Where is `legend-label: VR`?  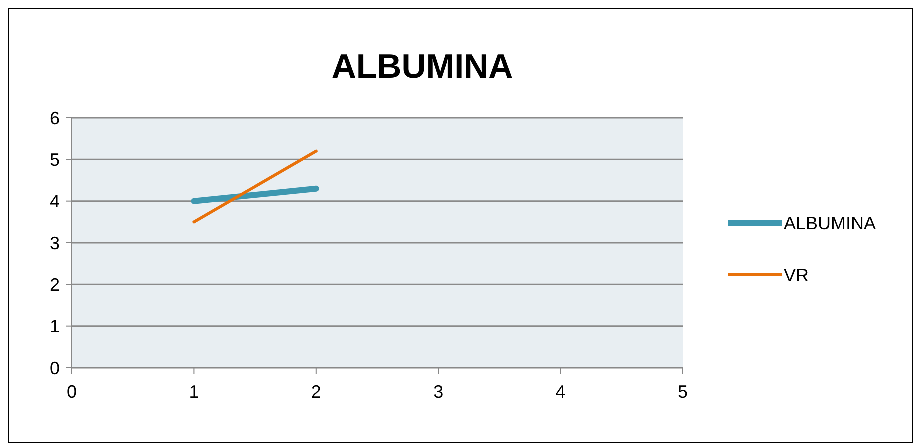
legend-label: VR is located at coordinates (797, 275).